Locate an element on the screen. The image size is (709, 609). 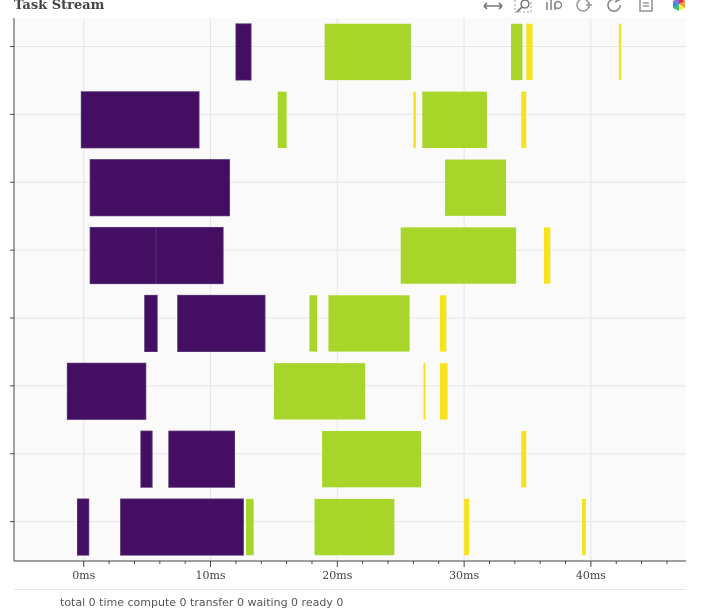
x-tick-label: 40ms is located at coordinates (591, 575).